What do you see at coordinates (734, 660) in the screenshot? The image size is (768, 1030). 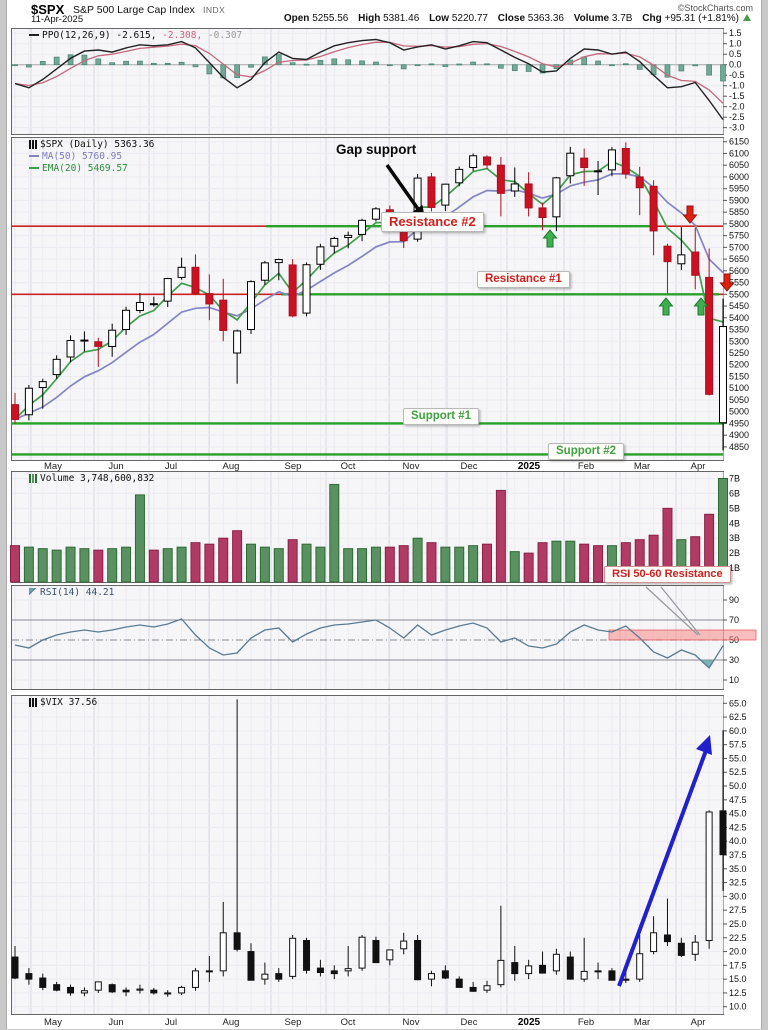 I see `svg-text: 30` at bounding box center [734, 660].